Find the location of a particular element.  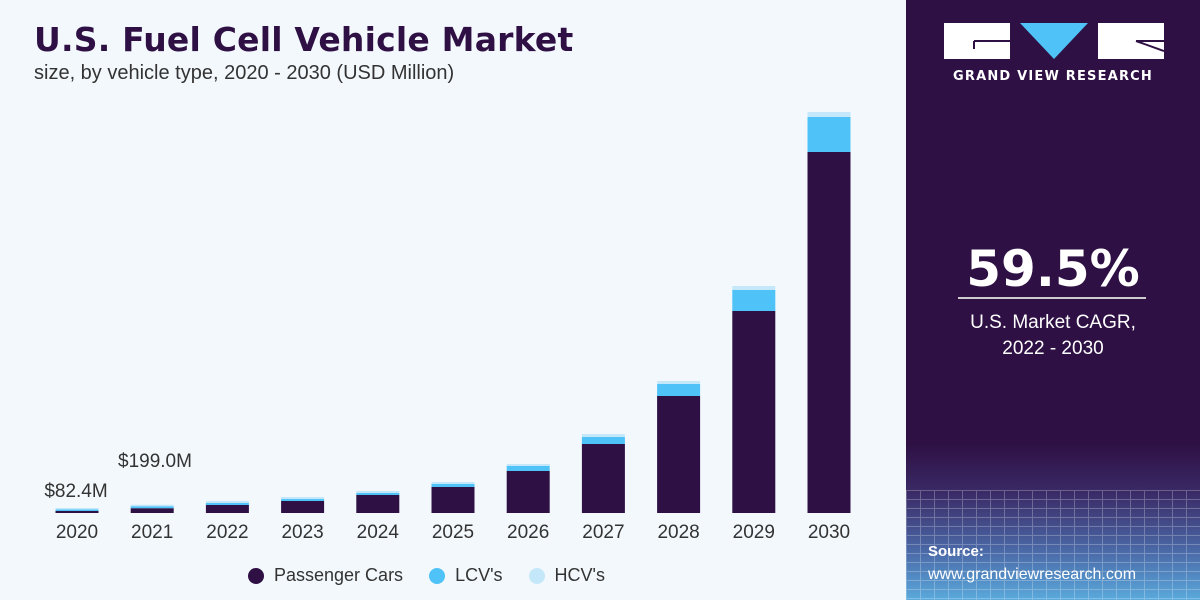

x-tick-label: 2025 is located at coordinates (453, 532).